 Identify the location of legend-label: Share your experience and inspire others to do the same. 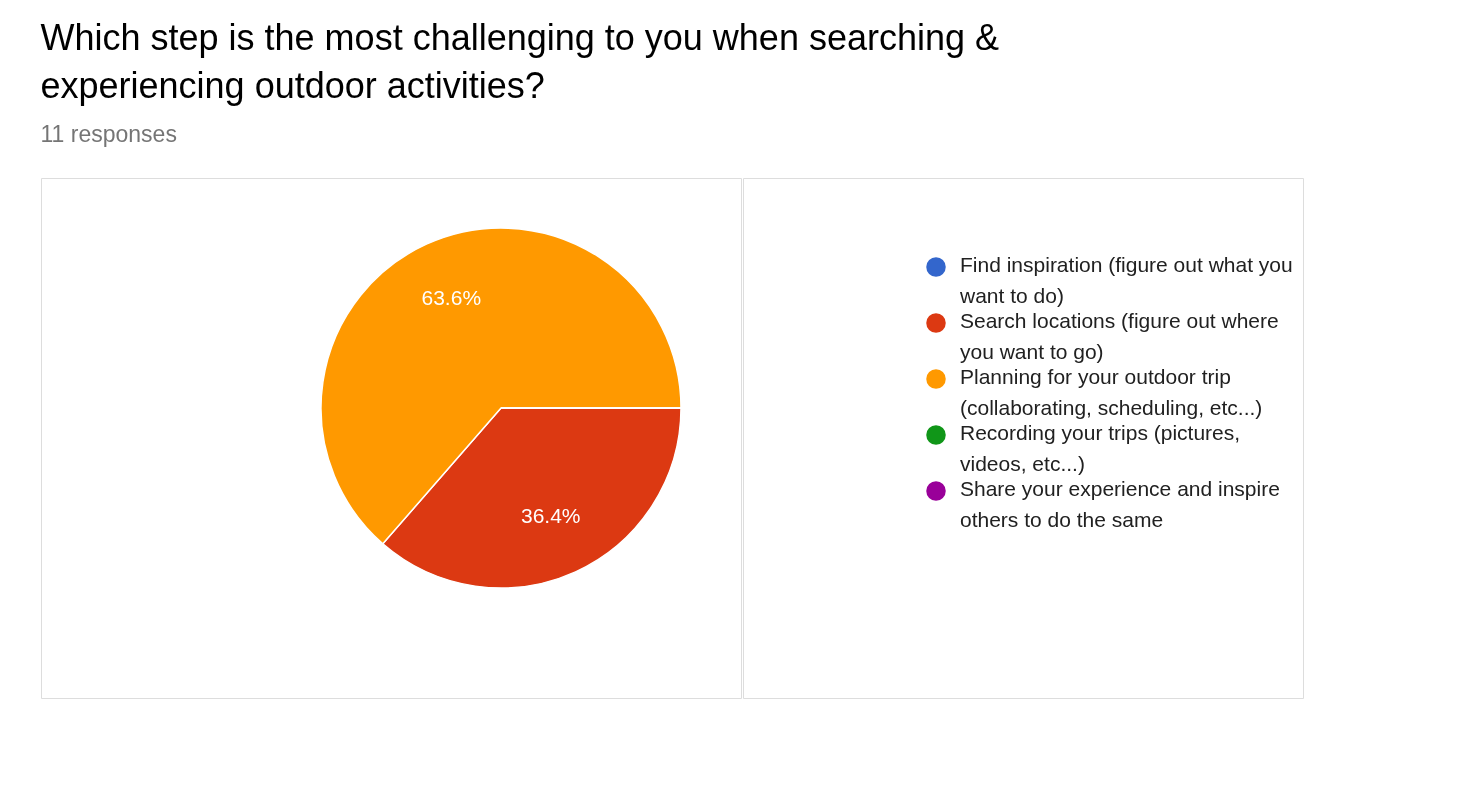
(1120, 504).